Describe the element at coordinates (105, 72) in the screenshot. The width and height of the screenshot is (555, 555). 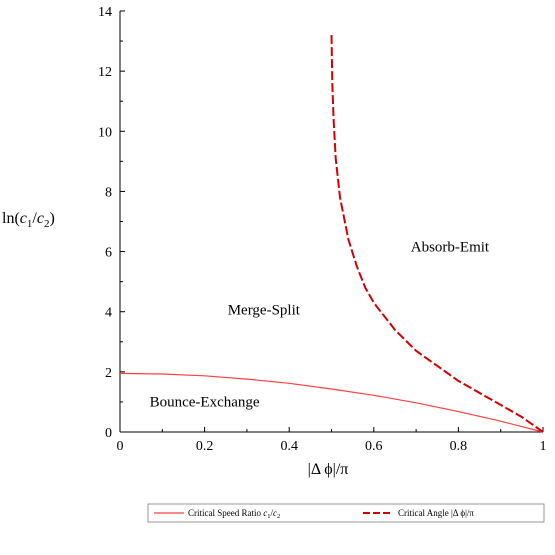
I see `y-tick-label: 12` at that location.